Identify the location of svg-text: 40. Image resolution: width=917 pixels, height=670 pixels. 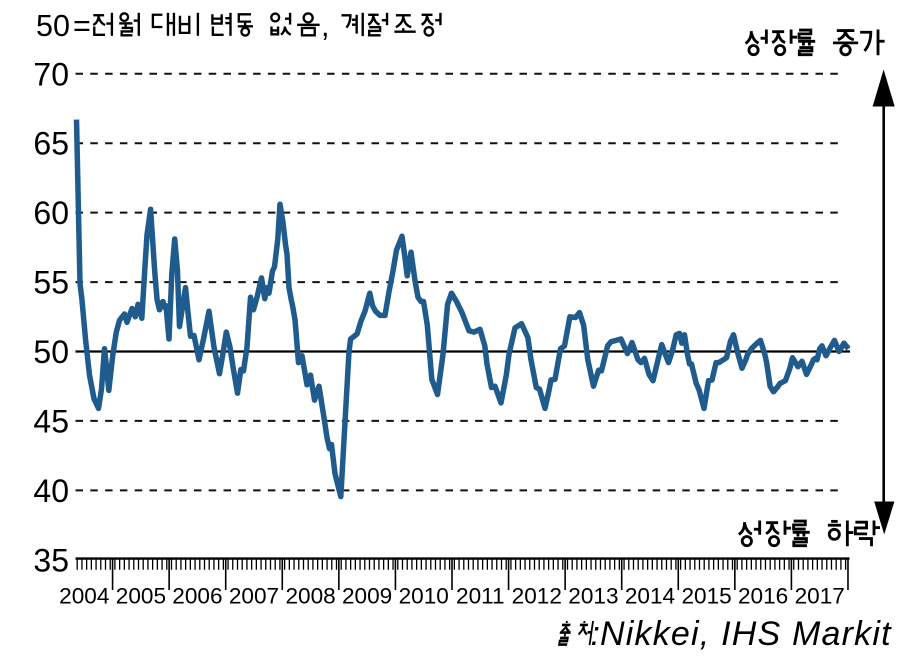
(51, 491).